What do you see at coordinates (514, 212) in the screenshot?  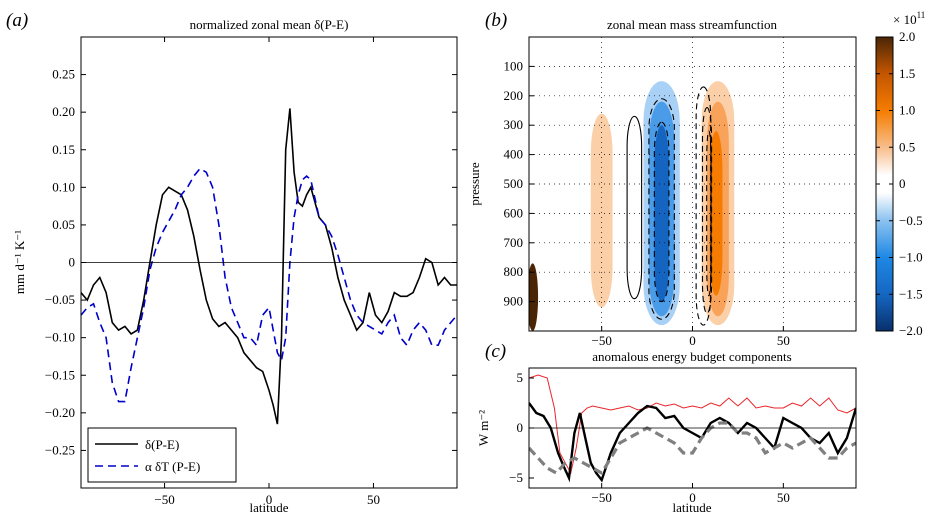 I see `panel-b-ytick-label: 600` at bounding box center [514, 212].